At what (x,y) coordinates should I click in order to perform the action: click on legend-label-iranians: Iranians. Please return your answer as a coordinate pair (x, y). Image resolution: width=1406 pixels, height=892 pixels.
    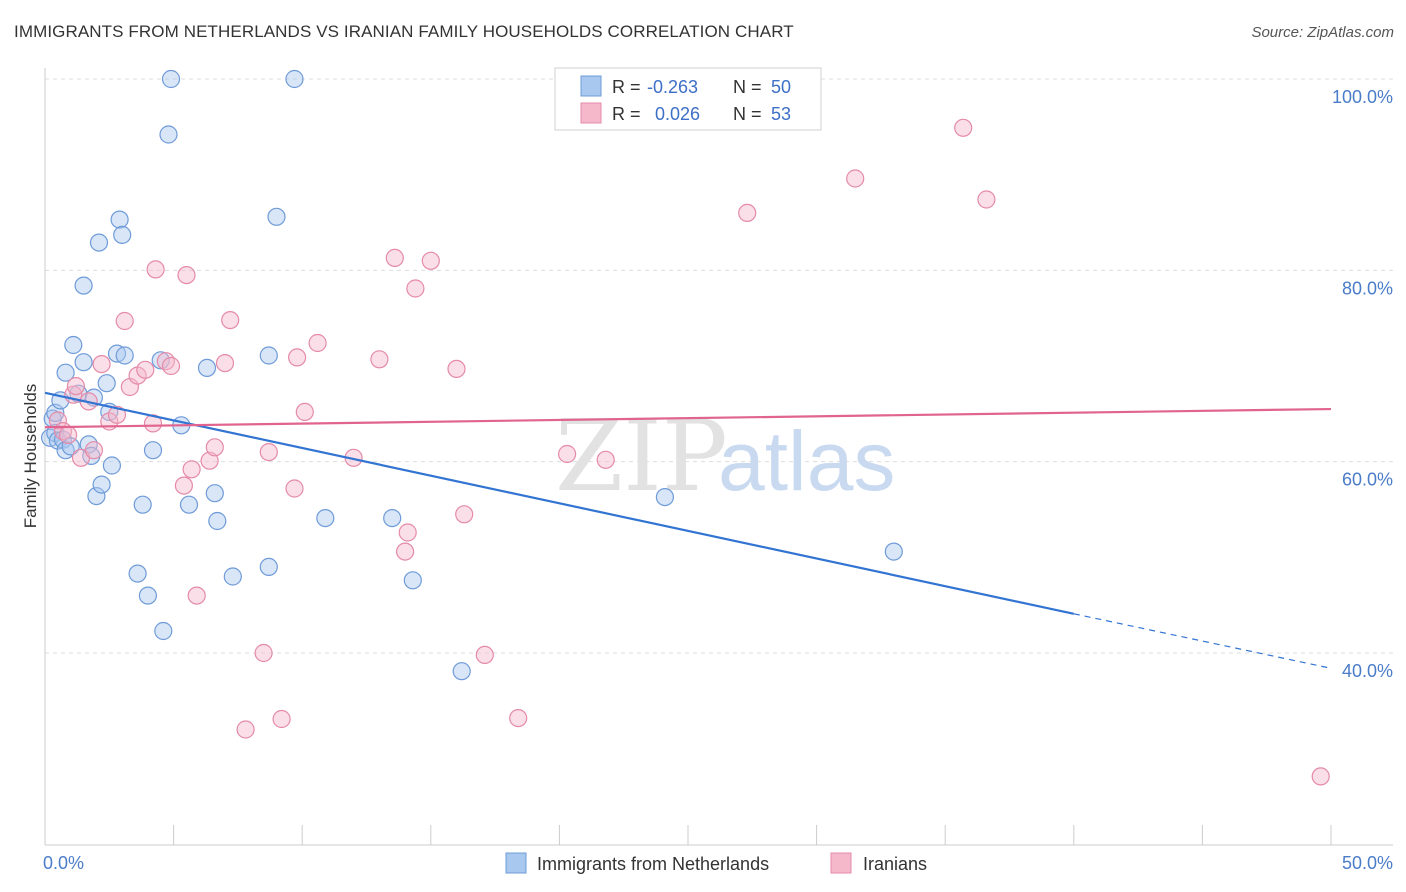
    Looking at the image, I should click on (895, 864).